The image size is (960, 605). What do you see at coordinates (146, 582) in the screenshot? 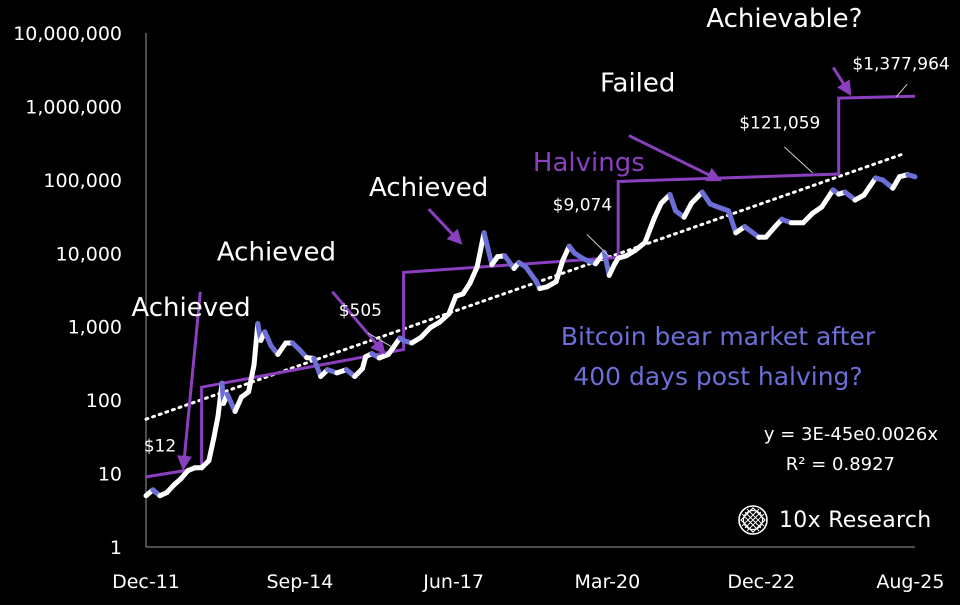
I see `x-tick-label: Dec-11` at bounding box center [146, 582].